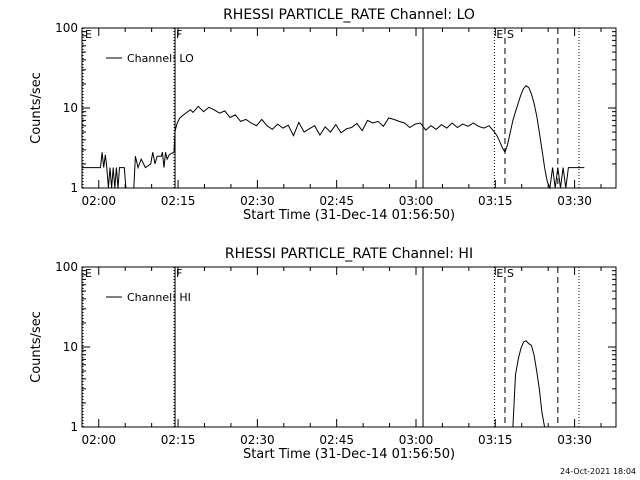  I want to click on chart-title: RHESSI PARTICLE_RATE Channel: HI, so click(349, 254).